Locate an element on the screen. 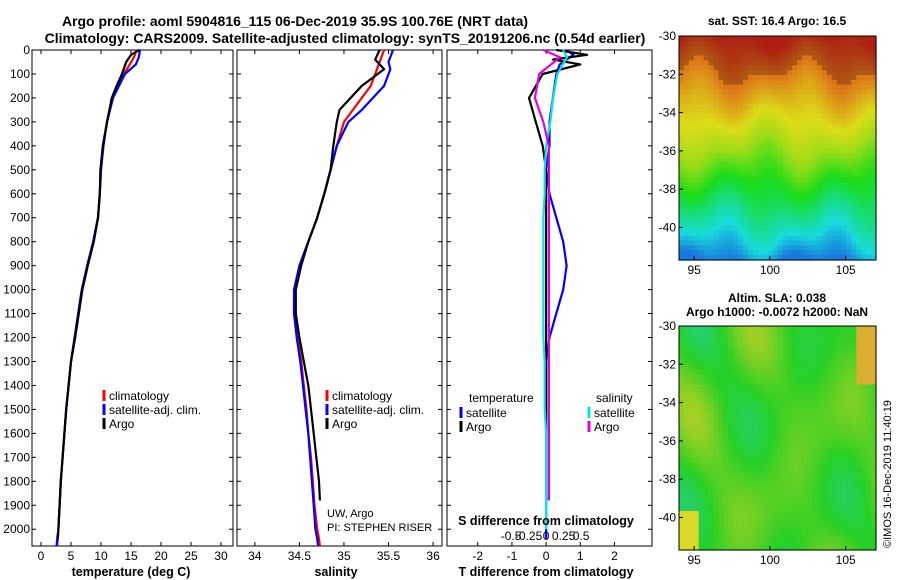 This screenshot has width=900, height=580. series-argo is located at coordinates (340, 275).